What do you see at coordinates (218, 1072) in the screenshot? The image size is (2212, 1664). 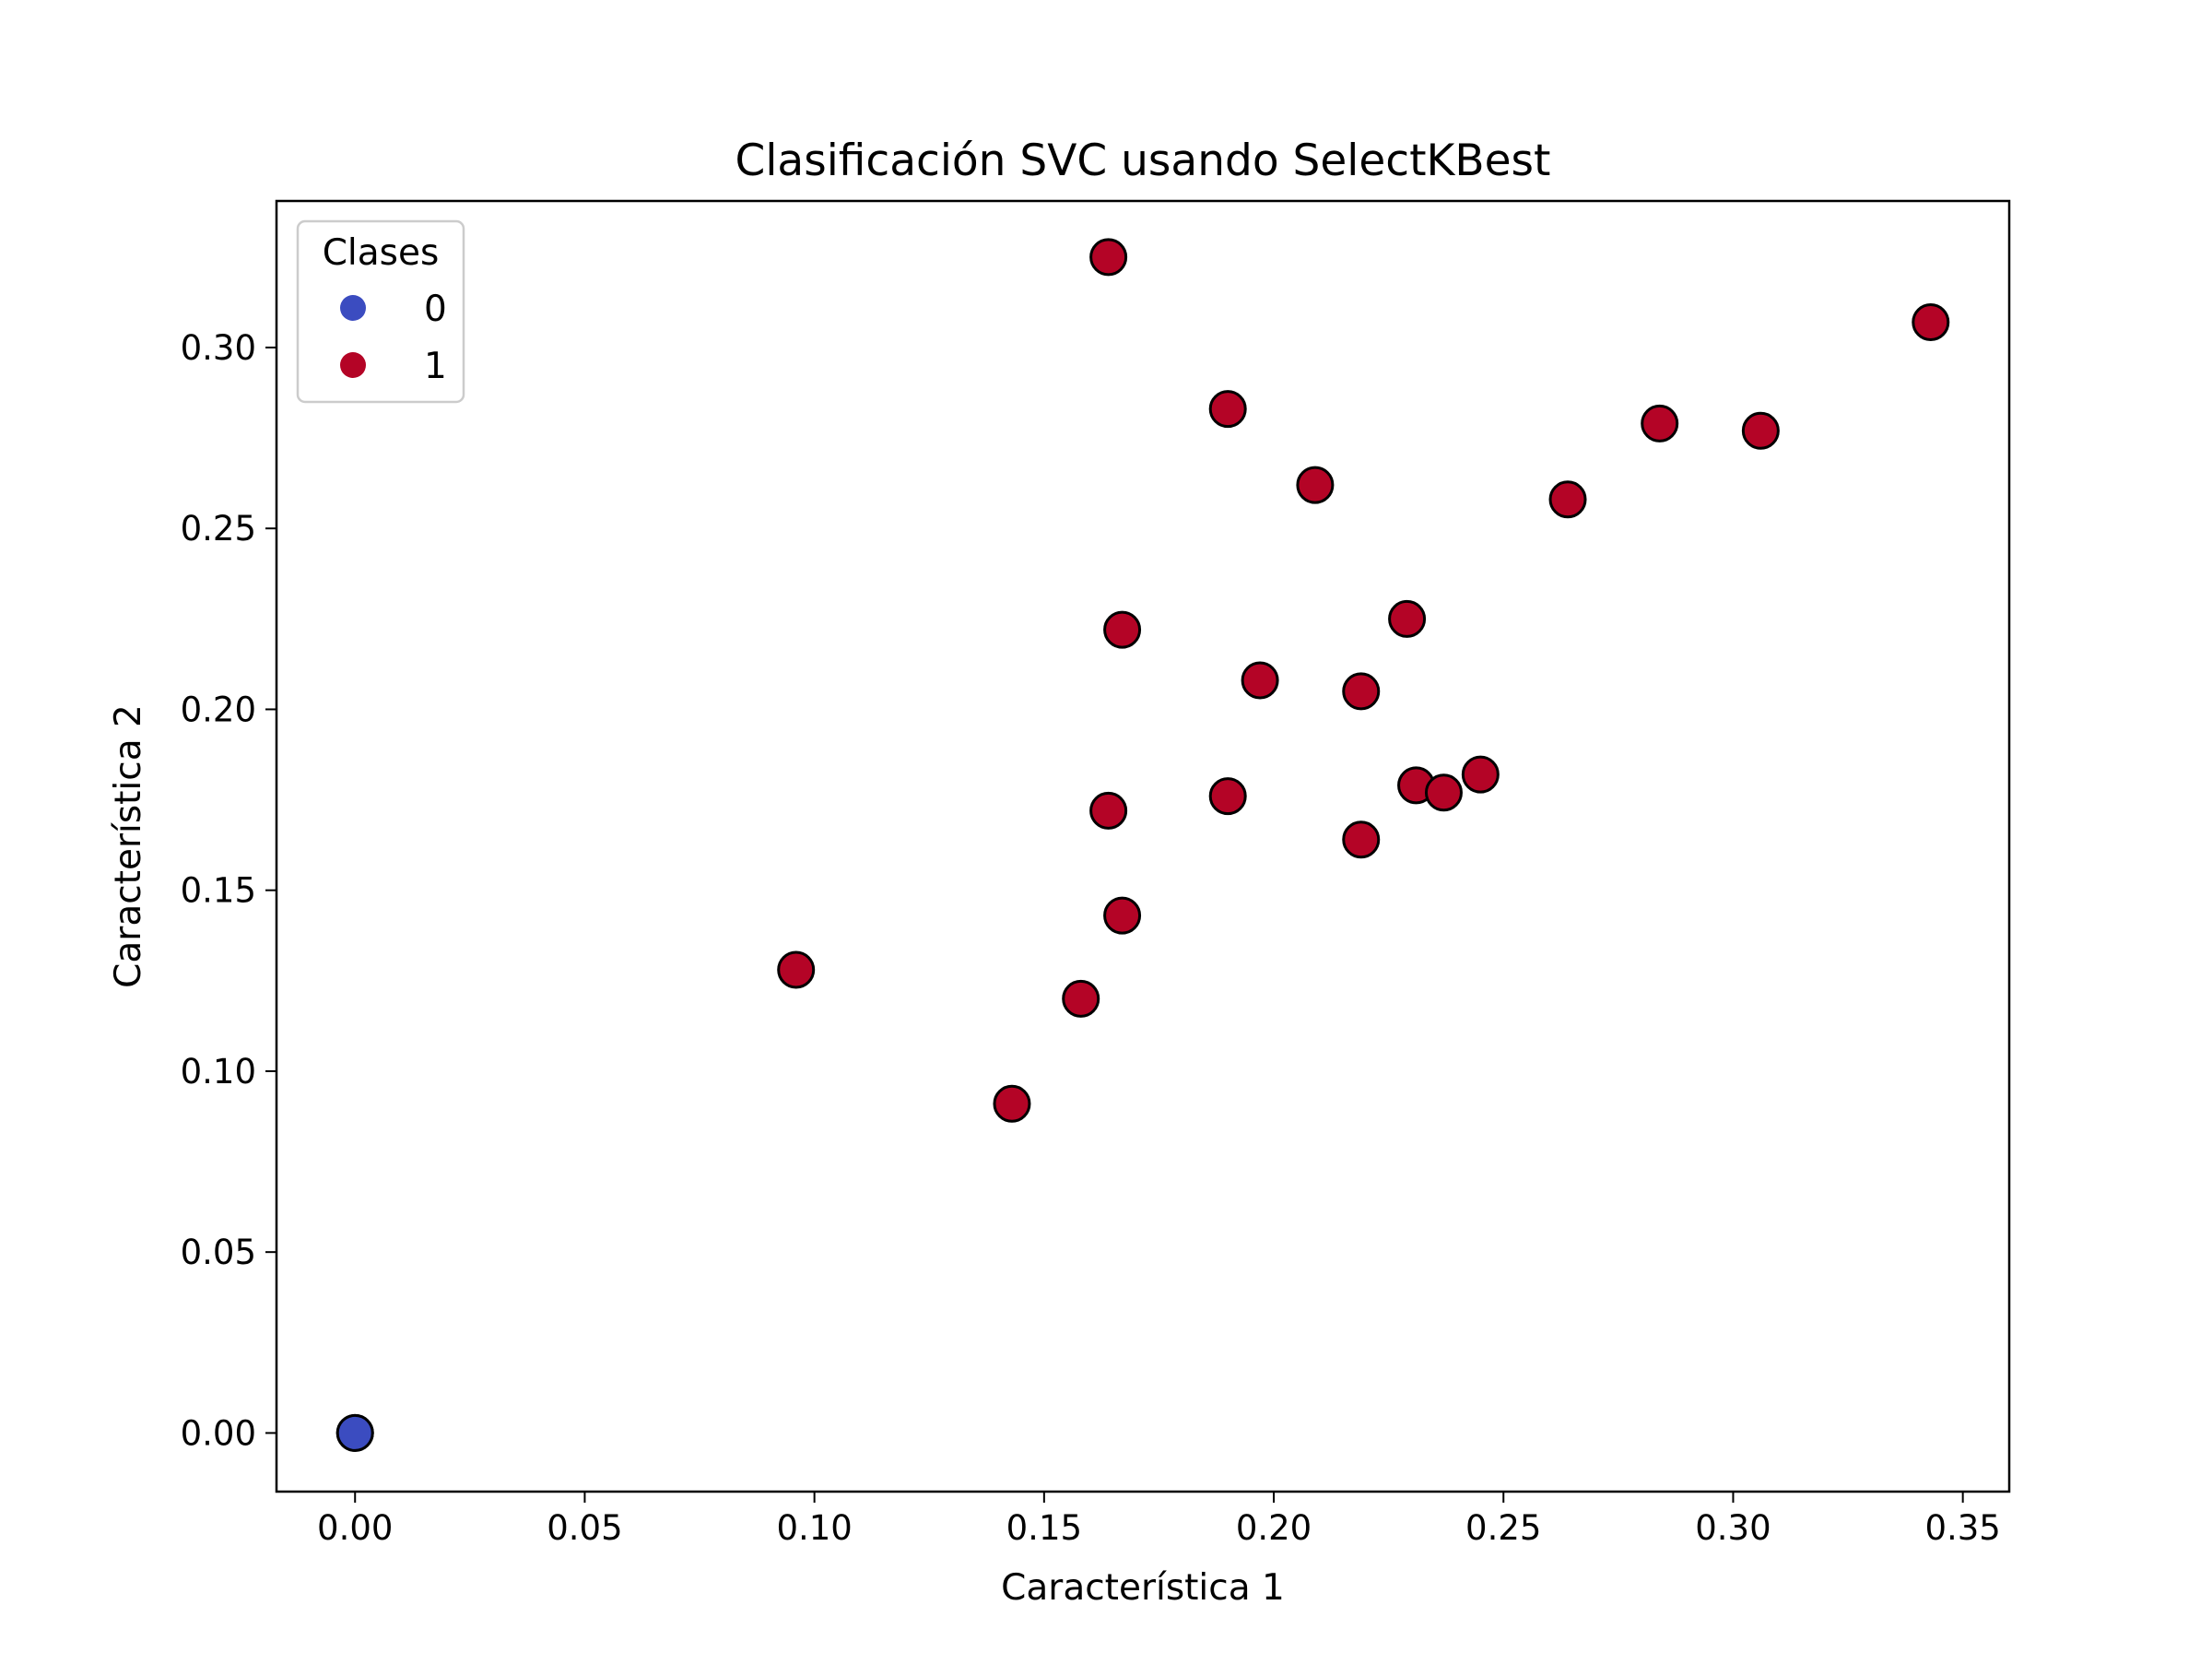 I see `y-tick-label: 0.10` at bounding box center [218, 1072].